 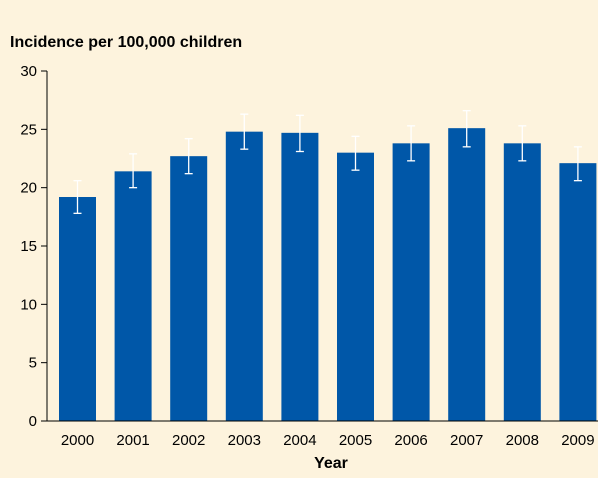 What do you see at coordinates (132, 440) in the screenshot?
I see `x-tick-label: 2001` at bounding box center [132, 440].